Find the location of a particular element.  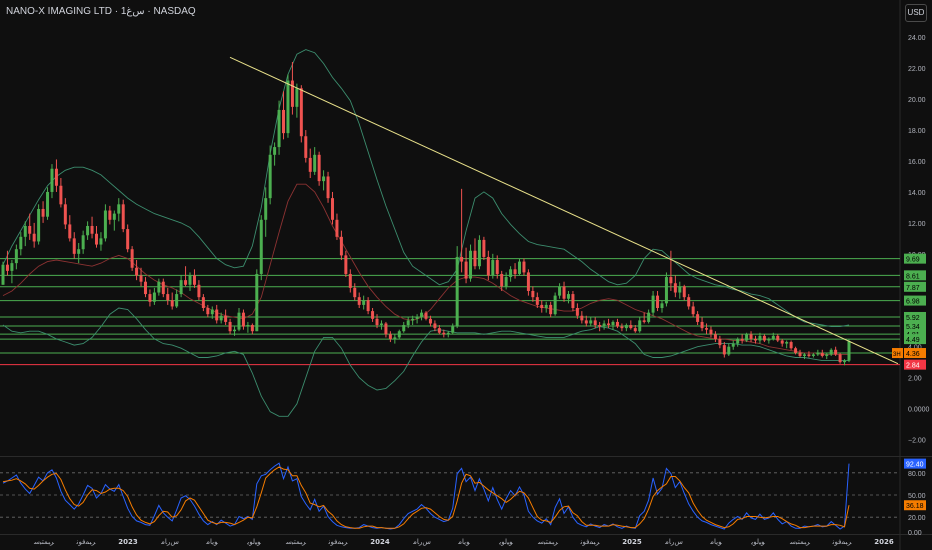

level-label: 5.34 is located at coordinates (913, 327).